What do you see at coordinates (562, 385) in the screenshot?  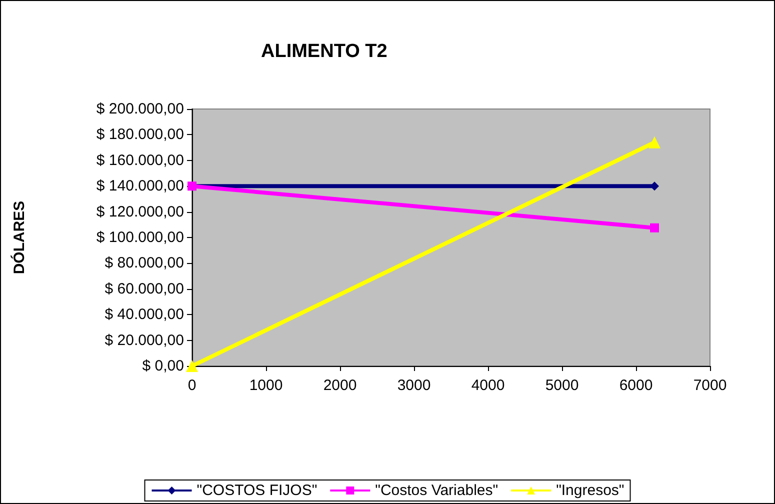 I see `x-tick-label: 5000` at bounding box center [562, 385].